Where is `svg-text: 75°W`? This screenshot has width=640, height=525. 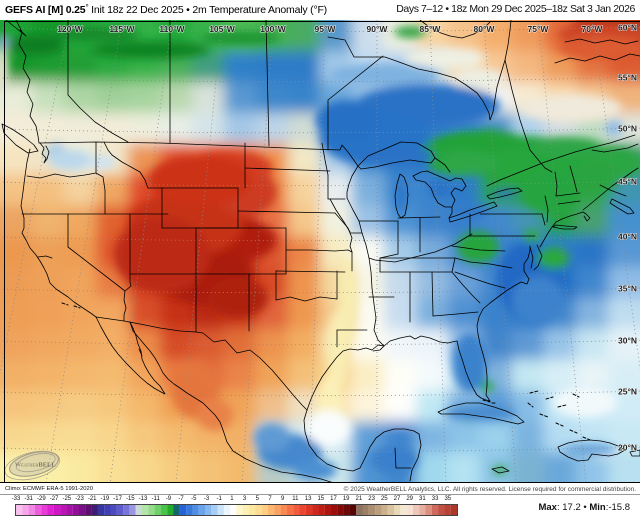 svg-text: 75°W is located at coordinates (539, 29).